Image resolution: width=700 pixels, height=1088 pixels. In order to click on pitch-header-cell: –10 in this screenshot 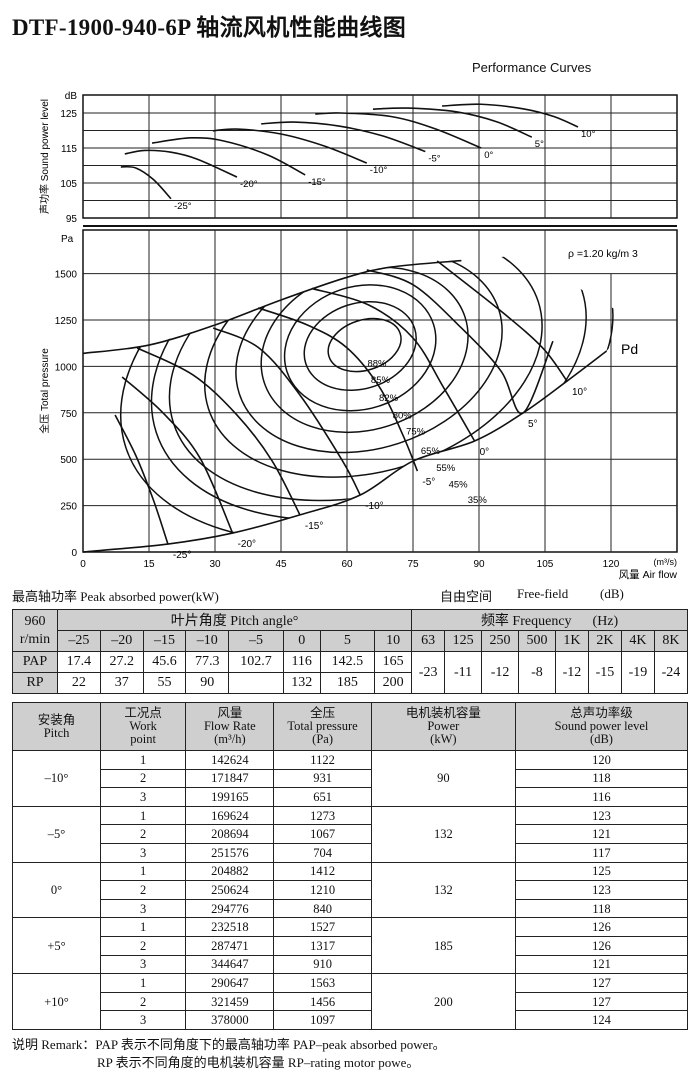, I will do `click(207, 641)`.